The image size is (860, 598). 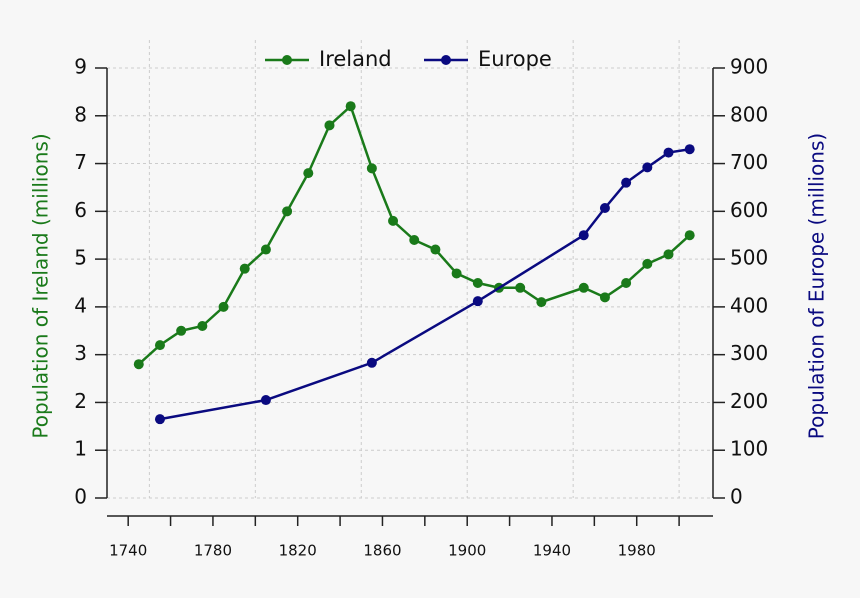 I want to click on y2-tick-label: 600, so click(x=749, y=210).